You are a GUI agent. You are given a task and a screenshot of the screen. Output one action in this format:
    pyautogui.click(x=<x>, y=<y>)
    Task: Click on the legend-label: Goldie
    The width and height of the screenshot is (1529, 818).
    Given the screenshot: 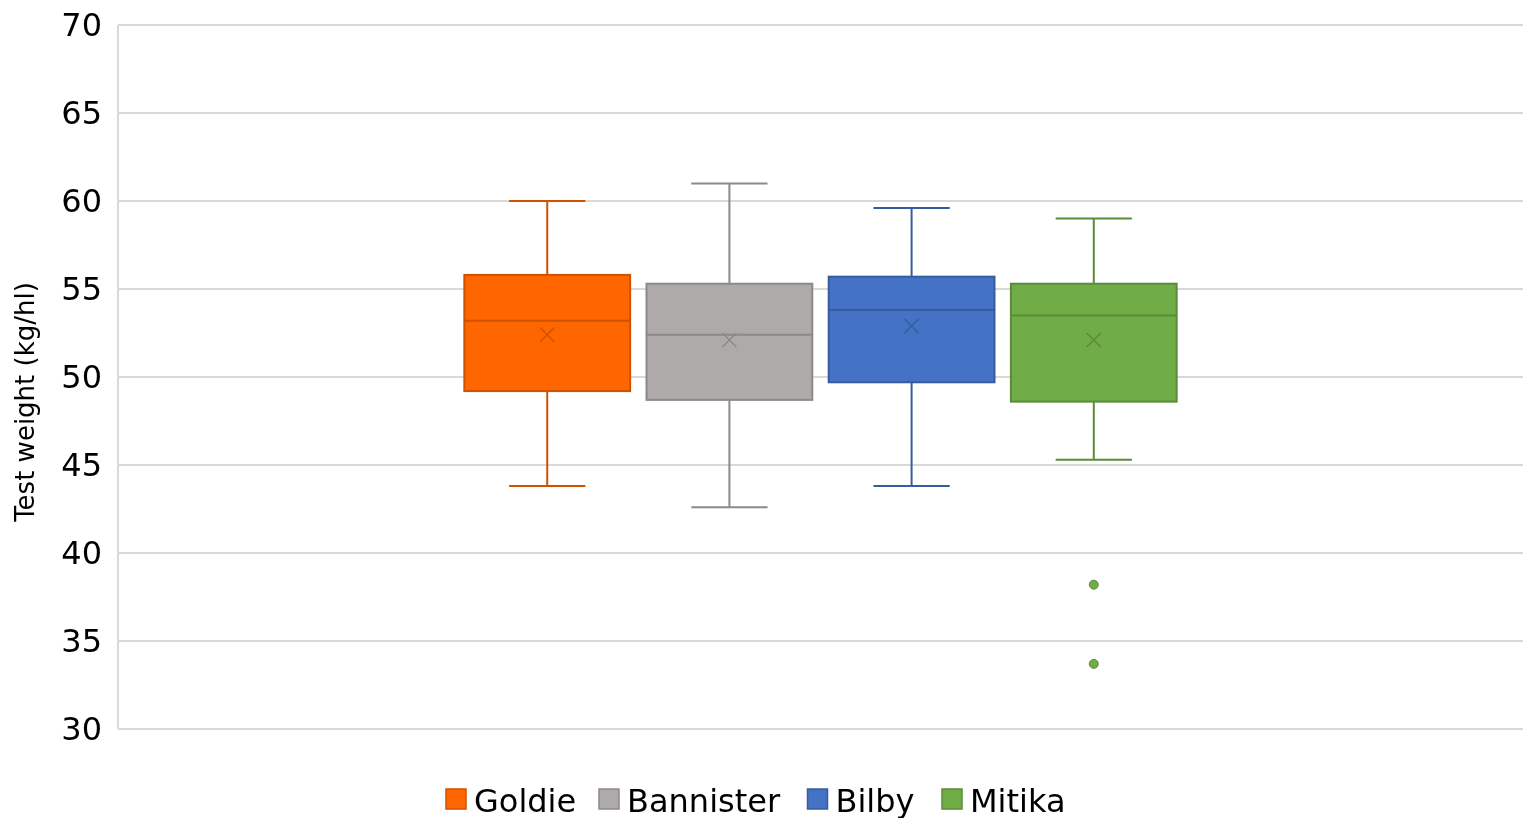 What is the action you would take?
    pyautogui.click(x=525, y=800)
    